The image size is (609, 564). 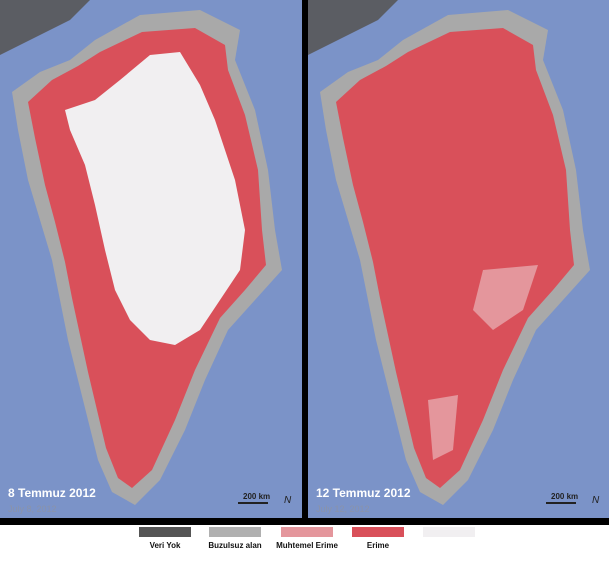 What do you see at coordinates (234, 545) in the screenshot?
I see `legend-label: Buzulsuz alan` at bounding box center [234, 545].